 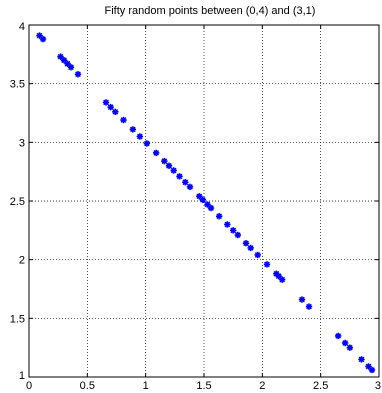 I want to click on x-tick-label: 1, so click(x=146, y=386).